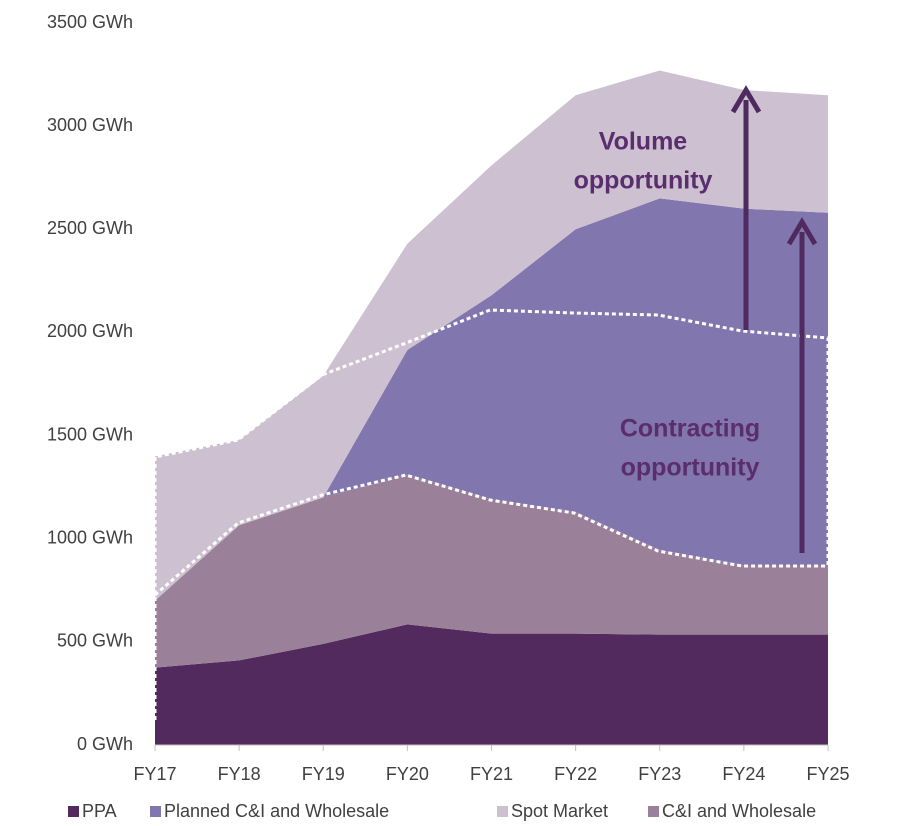 This screenshot has height=826, width=897. What do you see at coordinates (90, 537) in the screenshot?
I see `y-tick-label: 1000 GWh` at bounding box center [90, 537].